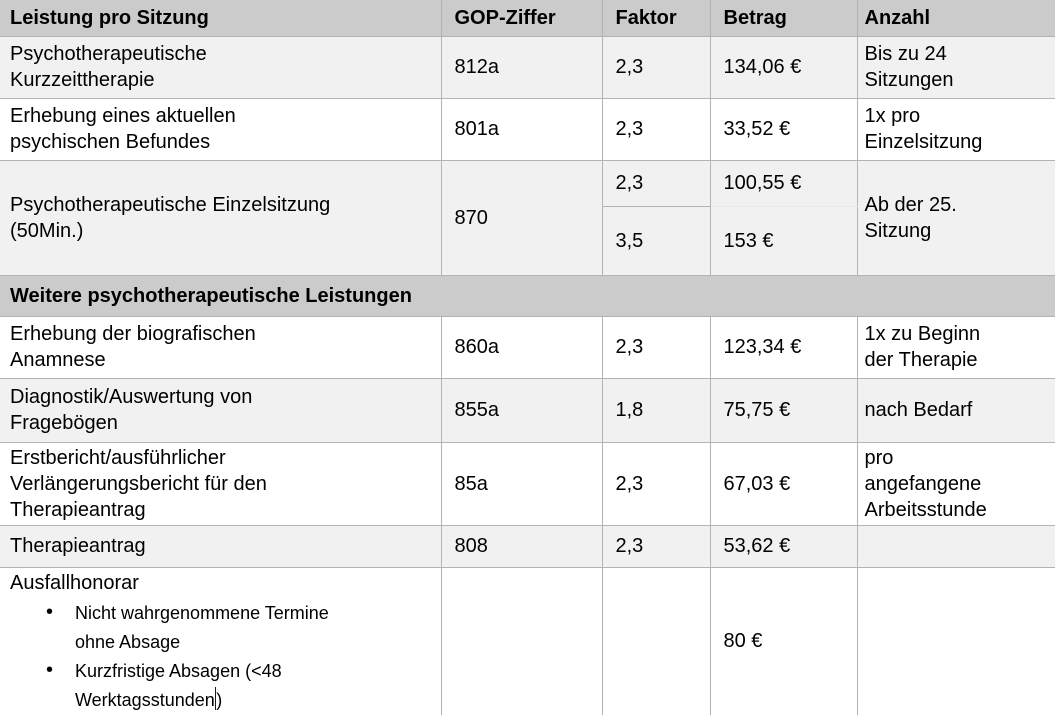 The width and height of the screenshot is (1055, 715). Describe the element at coordinates (521, 546) in the screenshot. I see `cell-gop: 808` at that location.